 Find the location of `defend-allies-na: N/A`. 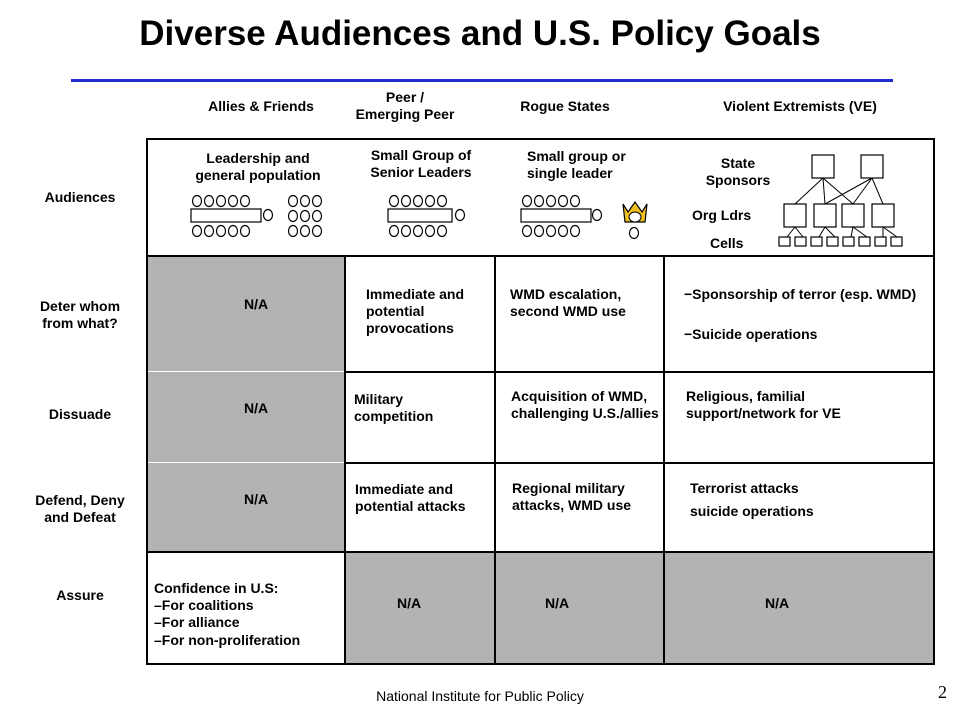

defend-allies-na: N/A is located at coordinates (256, 499).